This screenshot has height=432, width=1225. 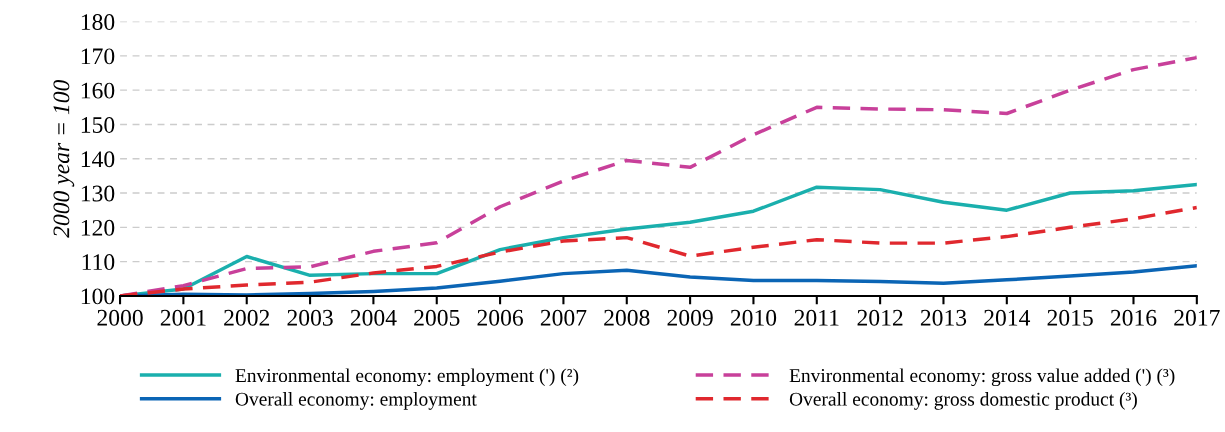 I want to click on x-tick-label: 2002, so click(x=247, y=317).